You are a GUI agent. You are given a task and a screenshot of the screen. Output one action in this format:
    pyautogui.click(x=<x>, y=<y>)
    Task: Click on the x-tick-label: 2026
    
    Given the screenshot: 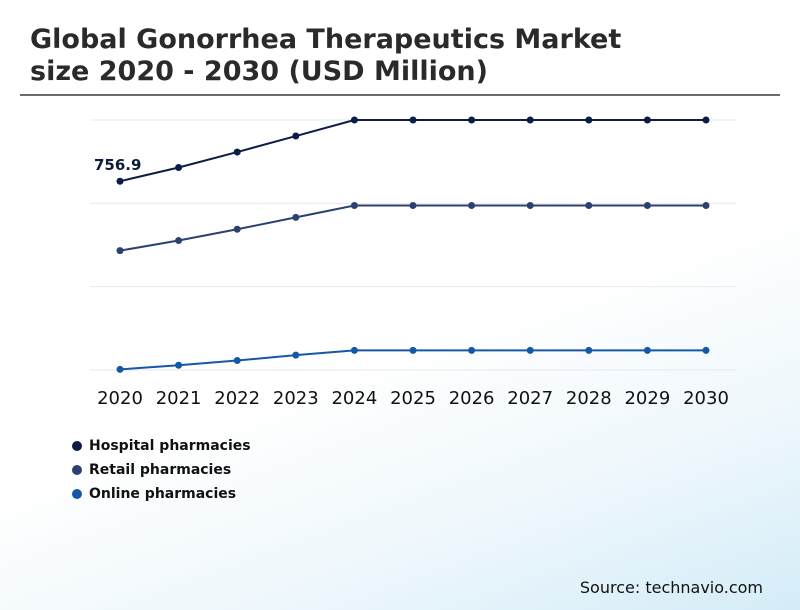 What is the action you would take?
    pyautogui.click(x=472, y=398)
    